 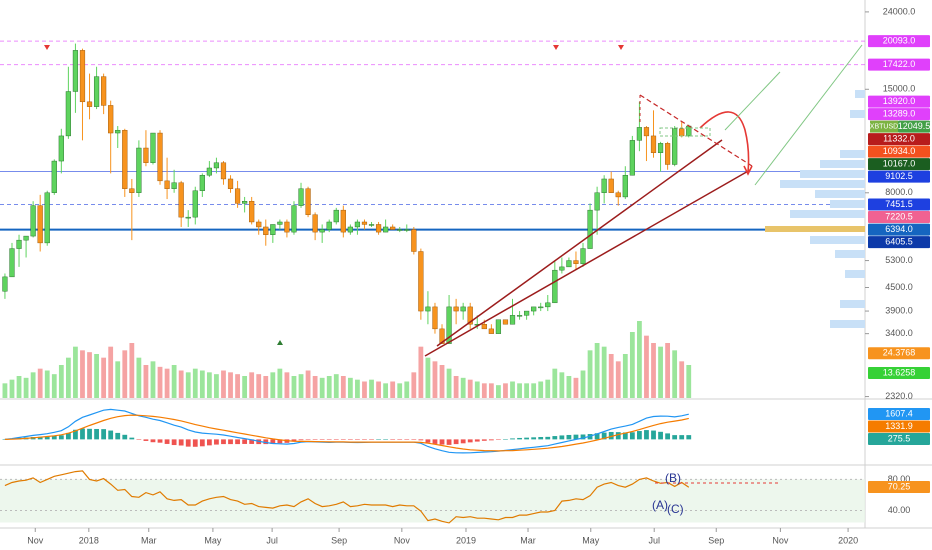 What do you see at coordinates (432, 501) in the screenshot?
I see `rsi-band` at bounding box center [432, 501].